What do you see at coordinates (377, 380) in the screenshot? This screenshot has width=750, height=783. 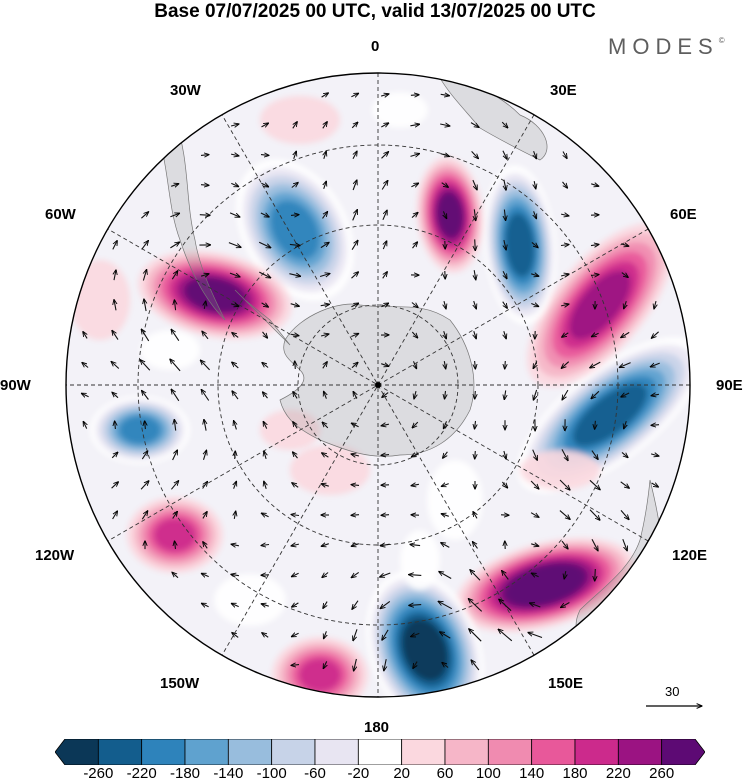 I see `antarctica` at bounding box center [377, 380].